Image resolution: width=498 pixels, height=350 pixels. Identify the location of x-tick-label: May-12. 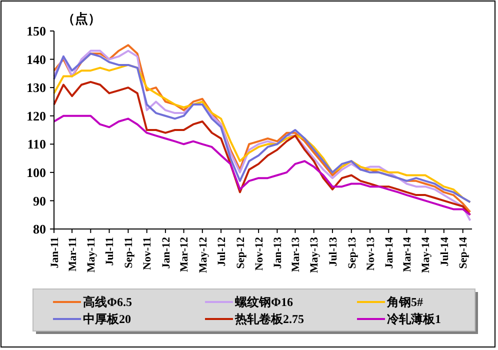
(203, 255).